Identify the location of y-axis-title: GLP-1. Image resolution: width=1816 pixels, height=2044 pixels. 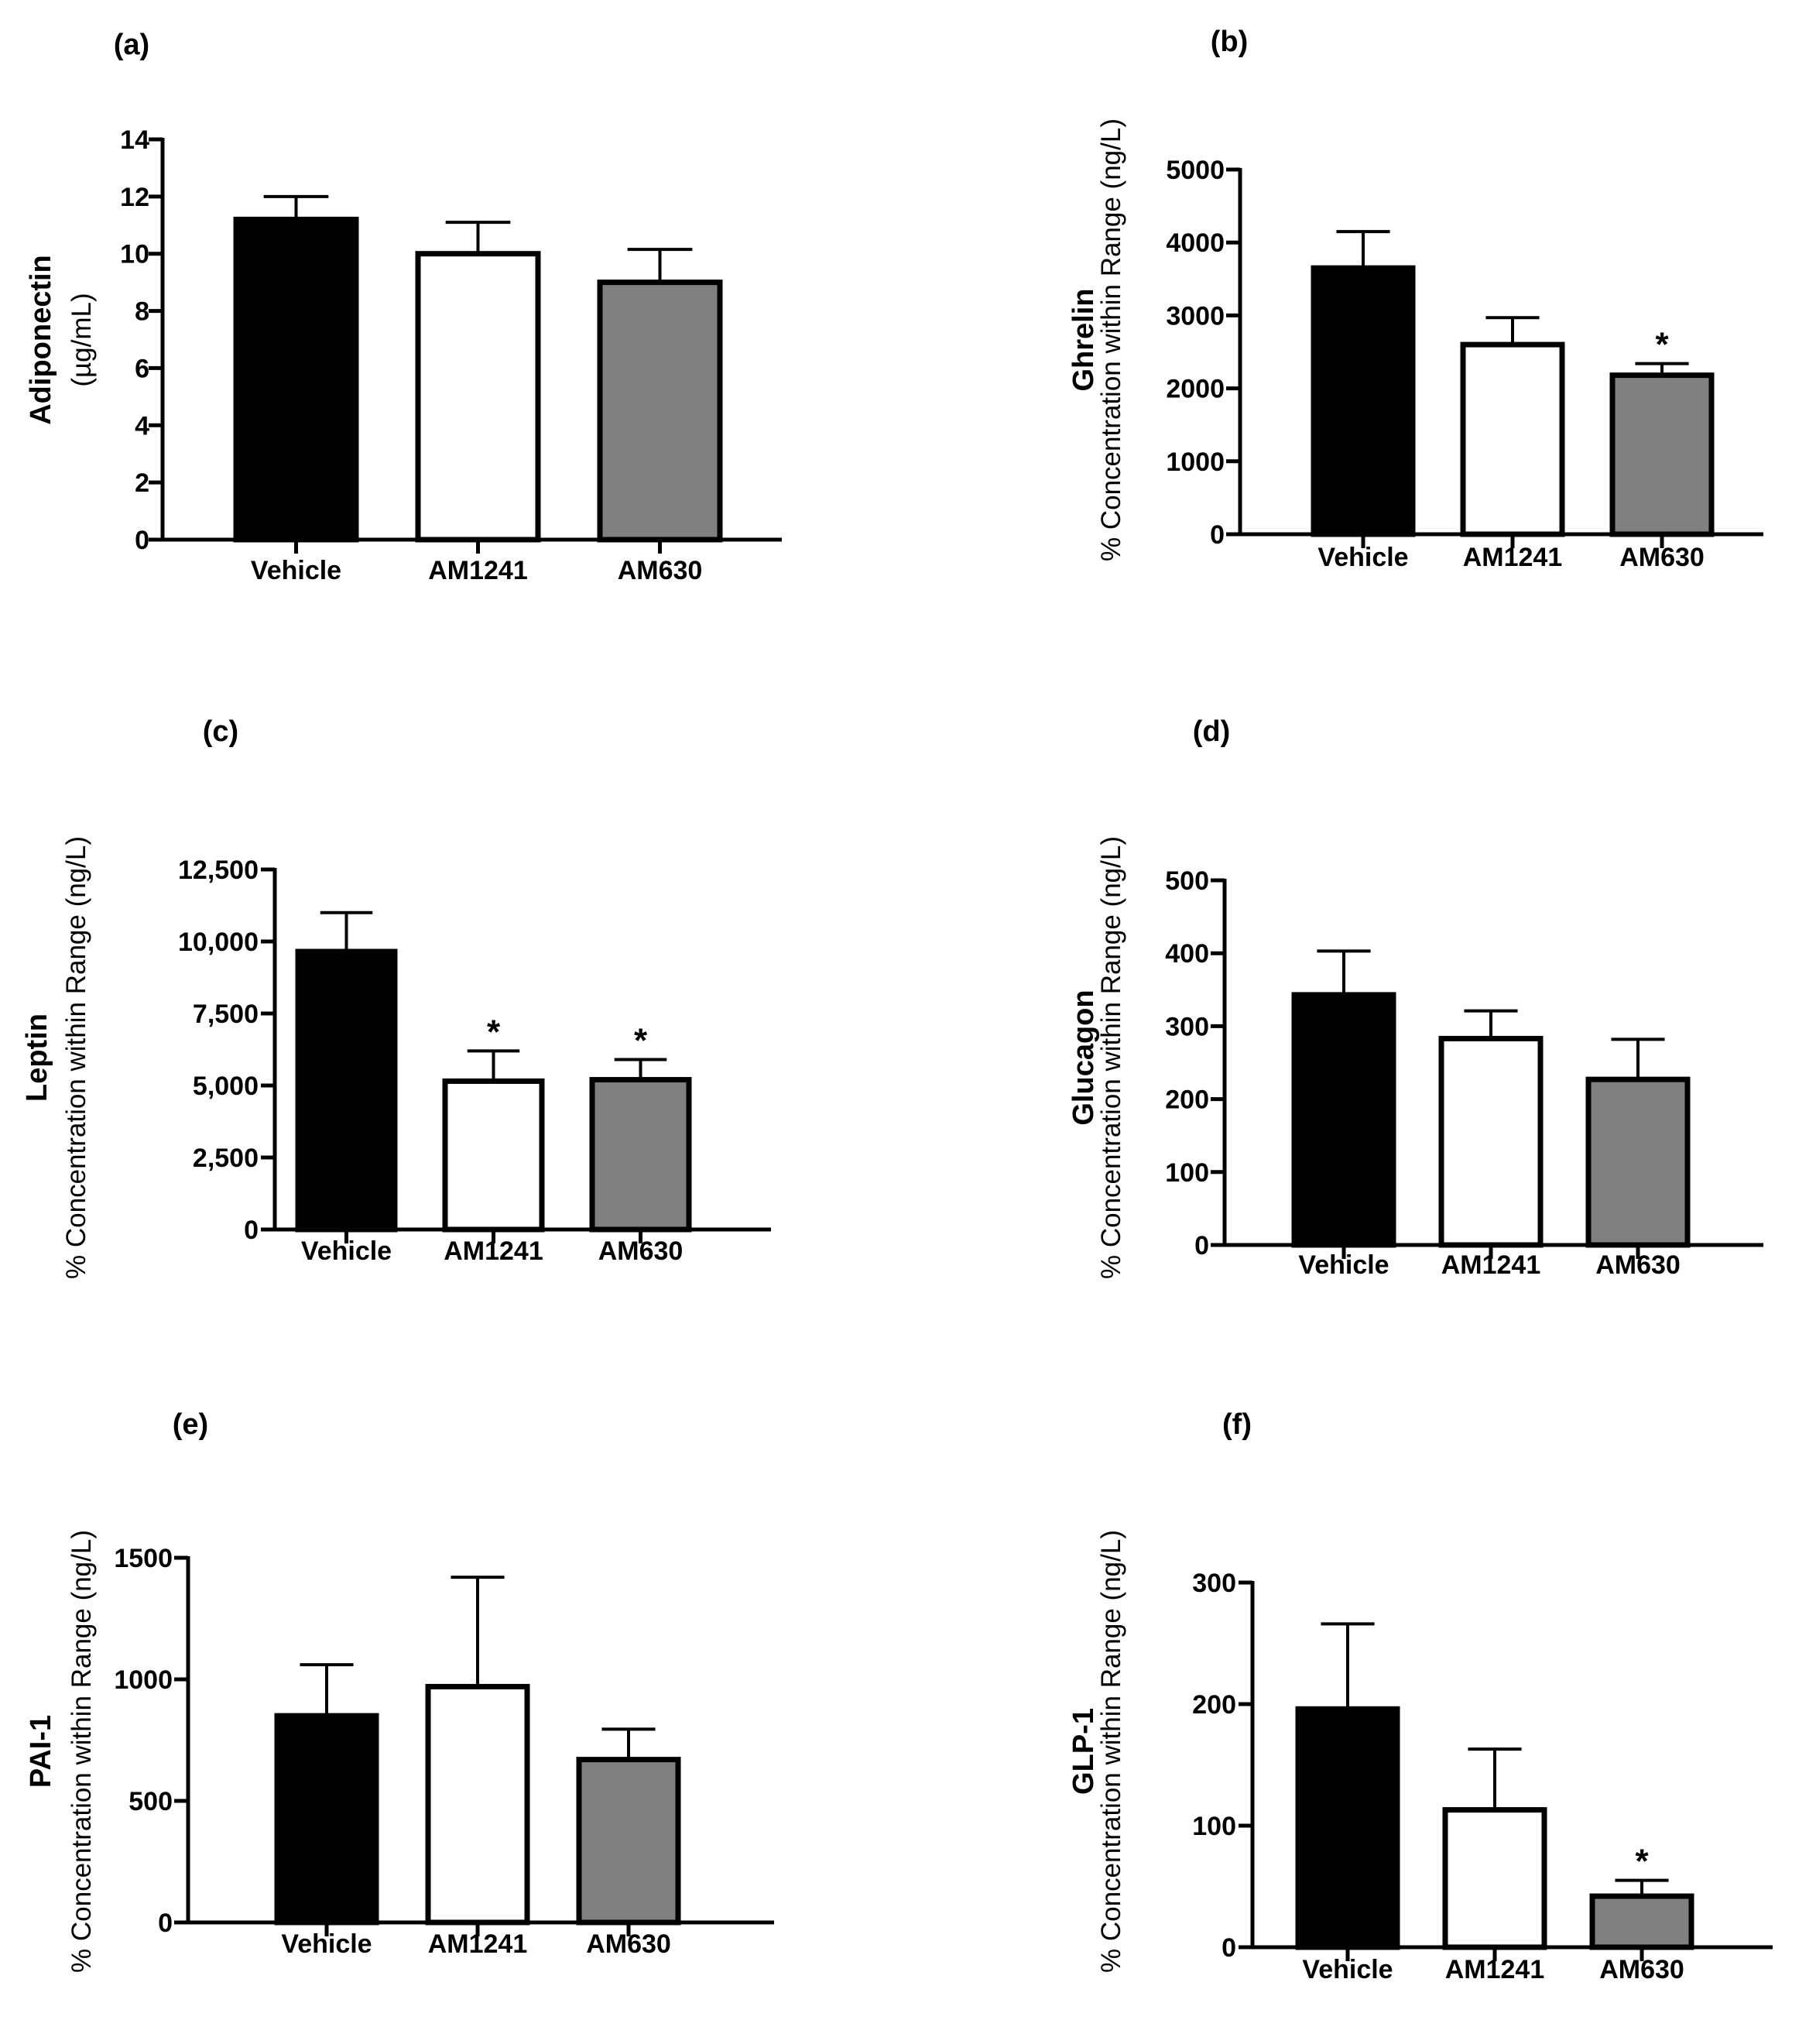
(1083, 1751).